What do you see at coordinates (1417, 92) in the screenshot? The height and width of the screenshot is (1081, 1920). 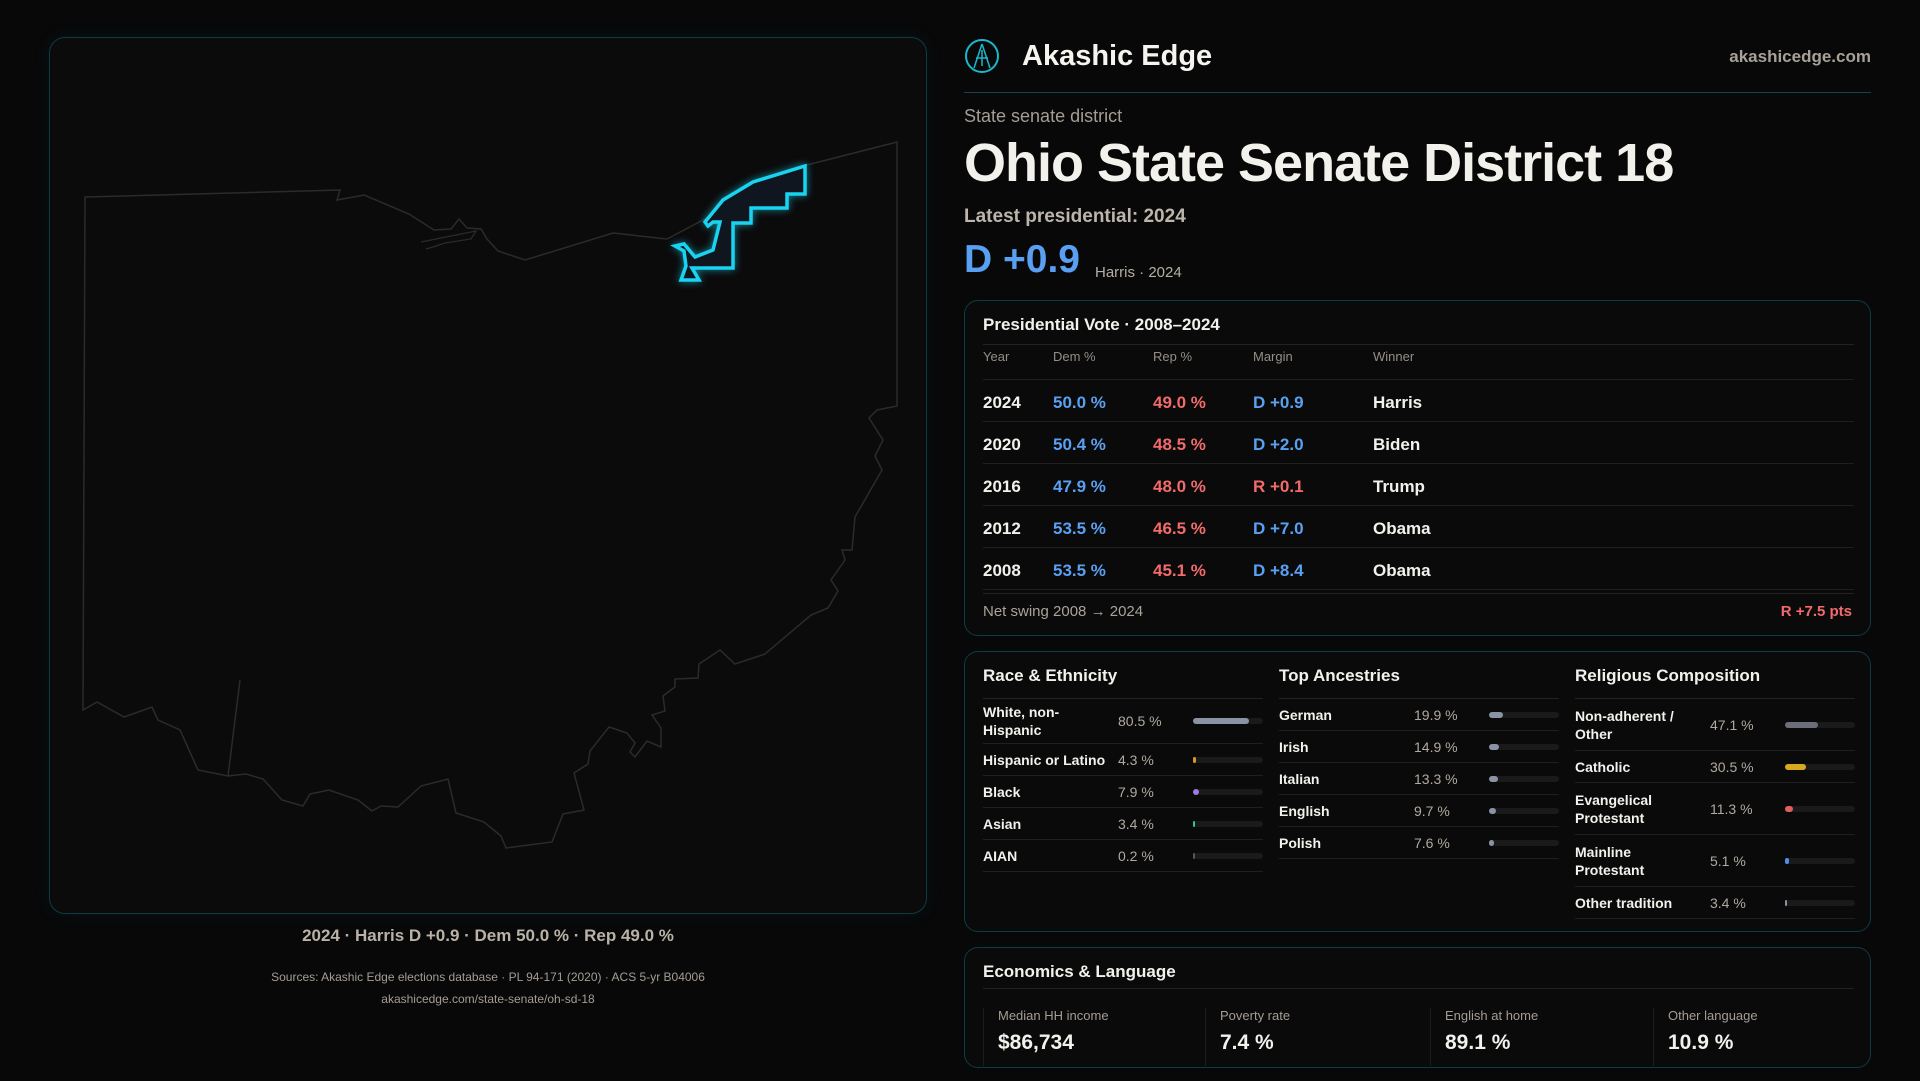 I see `header-divider` at bounding box center [1417, 92].